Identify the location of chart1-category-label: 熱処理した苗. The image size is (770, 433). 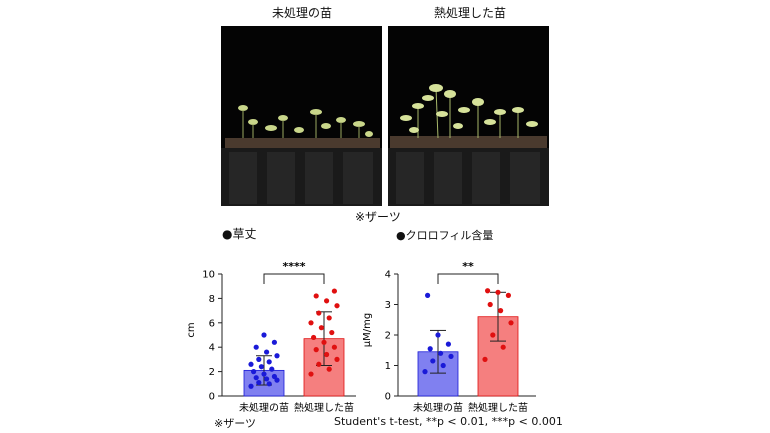
(324, 407).